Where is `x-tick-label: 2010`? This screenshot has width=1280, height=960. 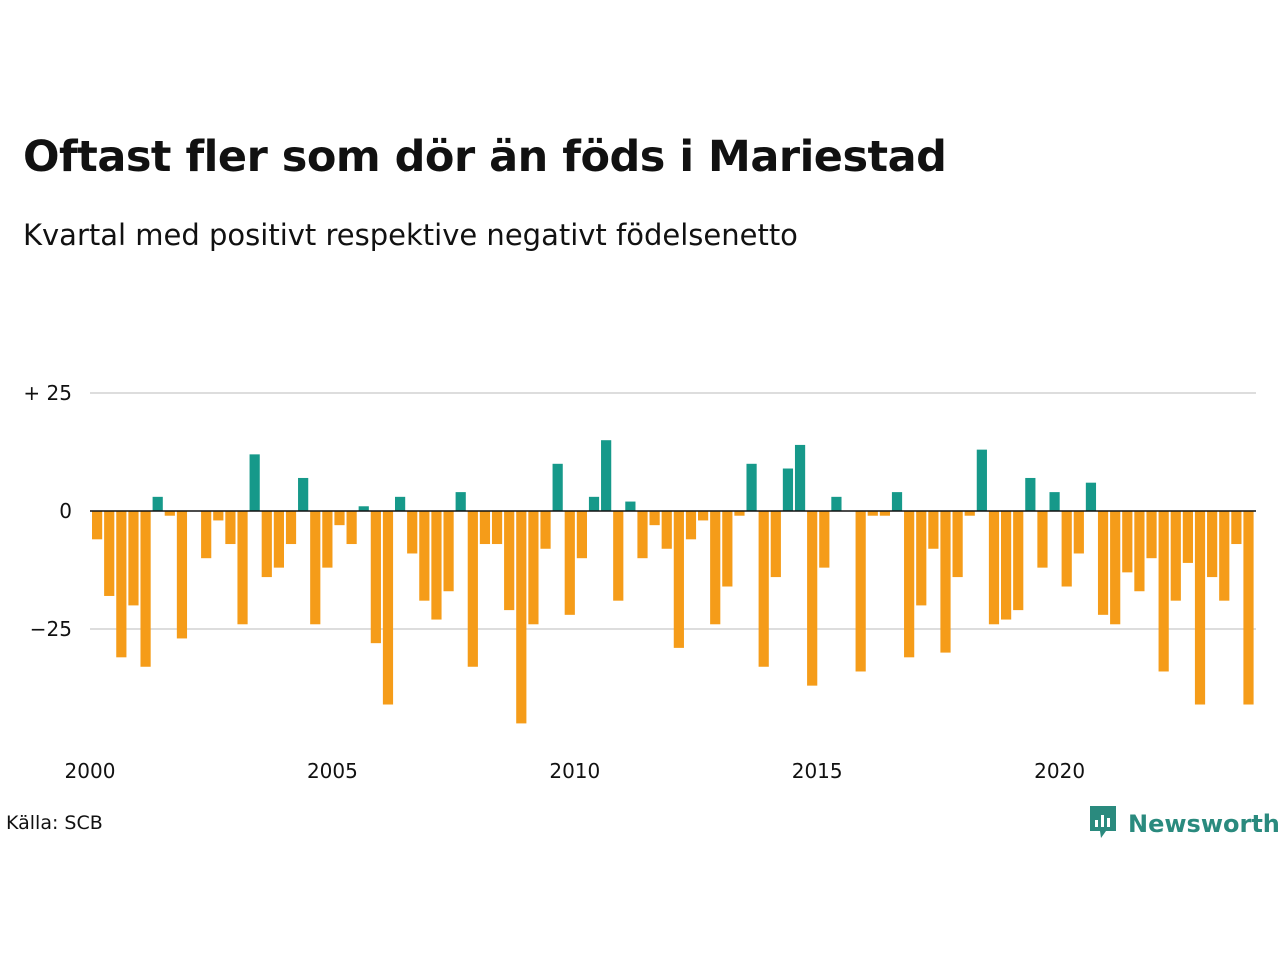 x-tick-label: 2010 is located at coordinates (574, 771).